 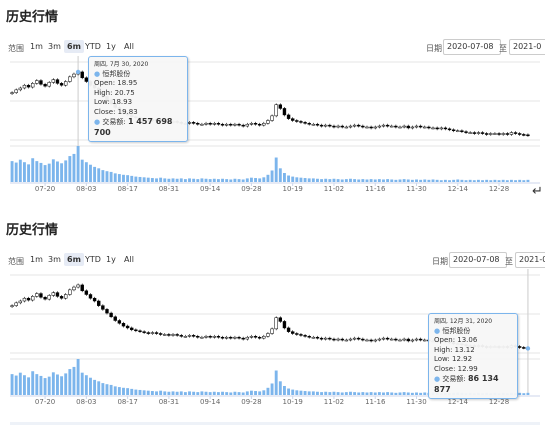 What do you see at coordinates (375, 402) in the screenshot?
I see `x-tick-label: 11-16` at bounding box center [375, 402].